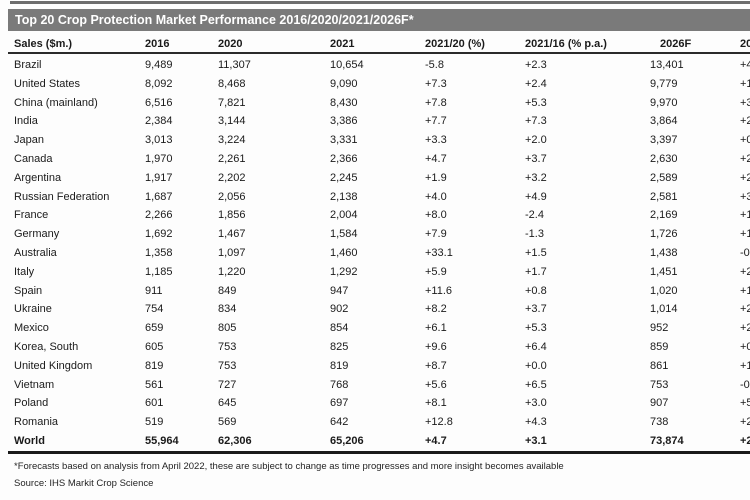 The height and width of the screenshot is (500, 750). I want to click on value-cell: 1,220, so click(232, 271).